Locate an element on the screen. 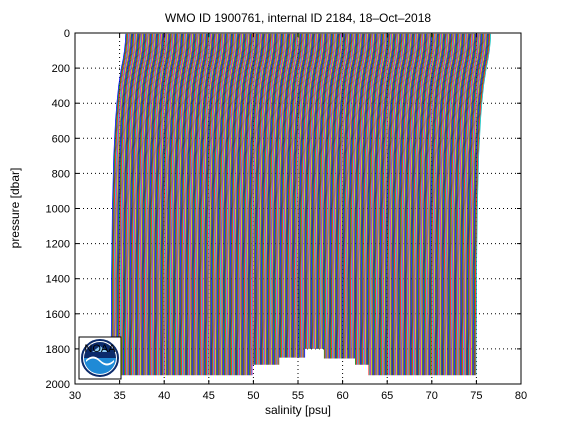 The image size is (576, 432). x-tick-label: 70 is located at coordinates (432, 396).